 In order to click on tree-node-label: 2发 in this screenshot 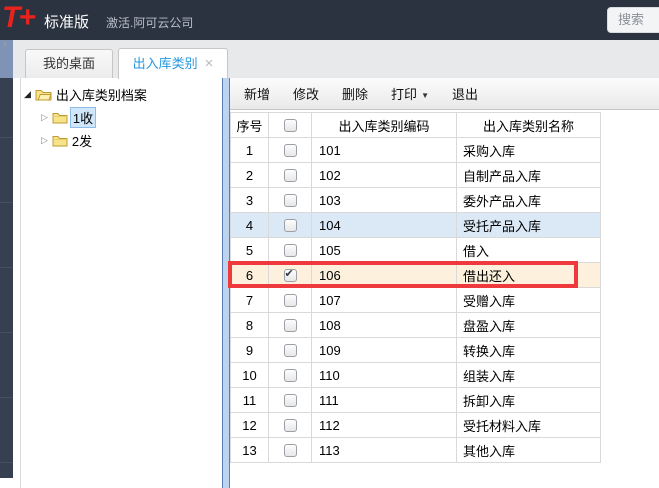, I will do `click(82, 141)`.